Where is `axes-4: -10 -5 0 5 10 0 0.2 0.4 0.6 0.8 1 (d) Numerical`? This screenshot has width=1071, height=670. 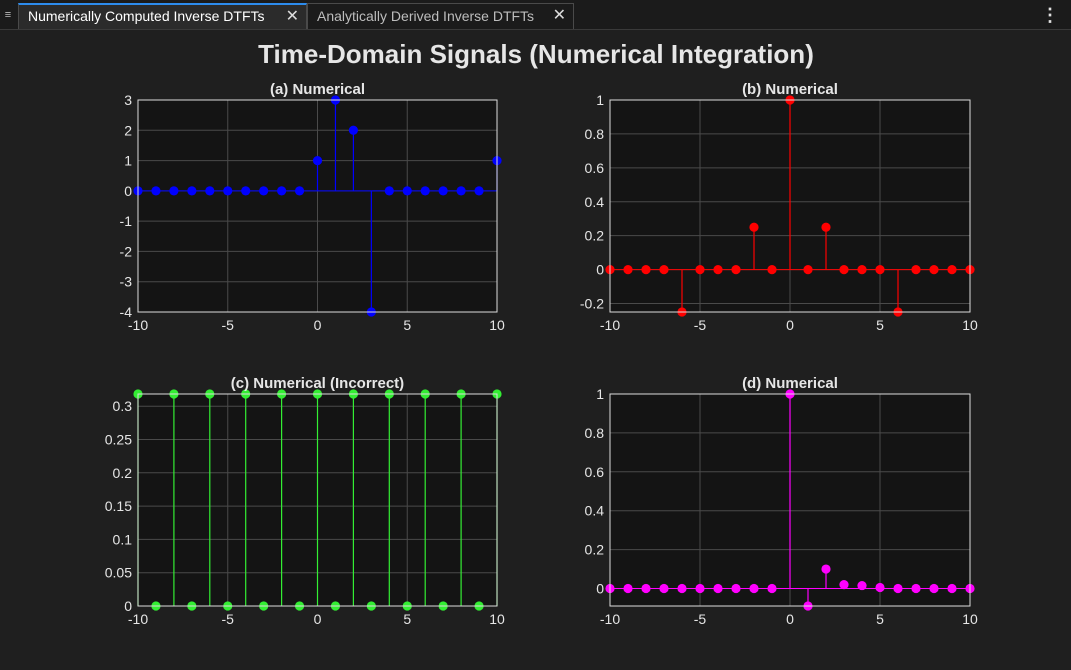 axes-4: -10 -5 0 5 10 0 0.2 0.4 0.6 0.8 1 (d) Numerical is located at coordinates (781, 501).